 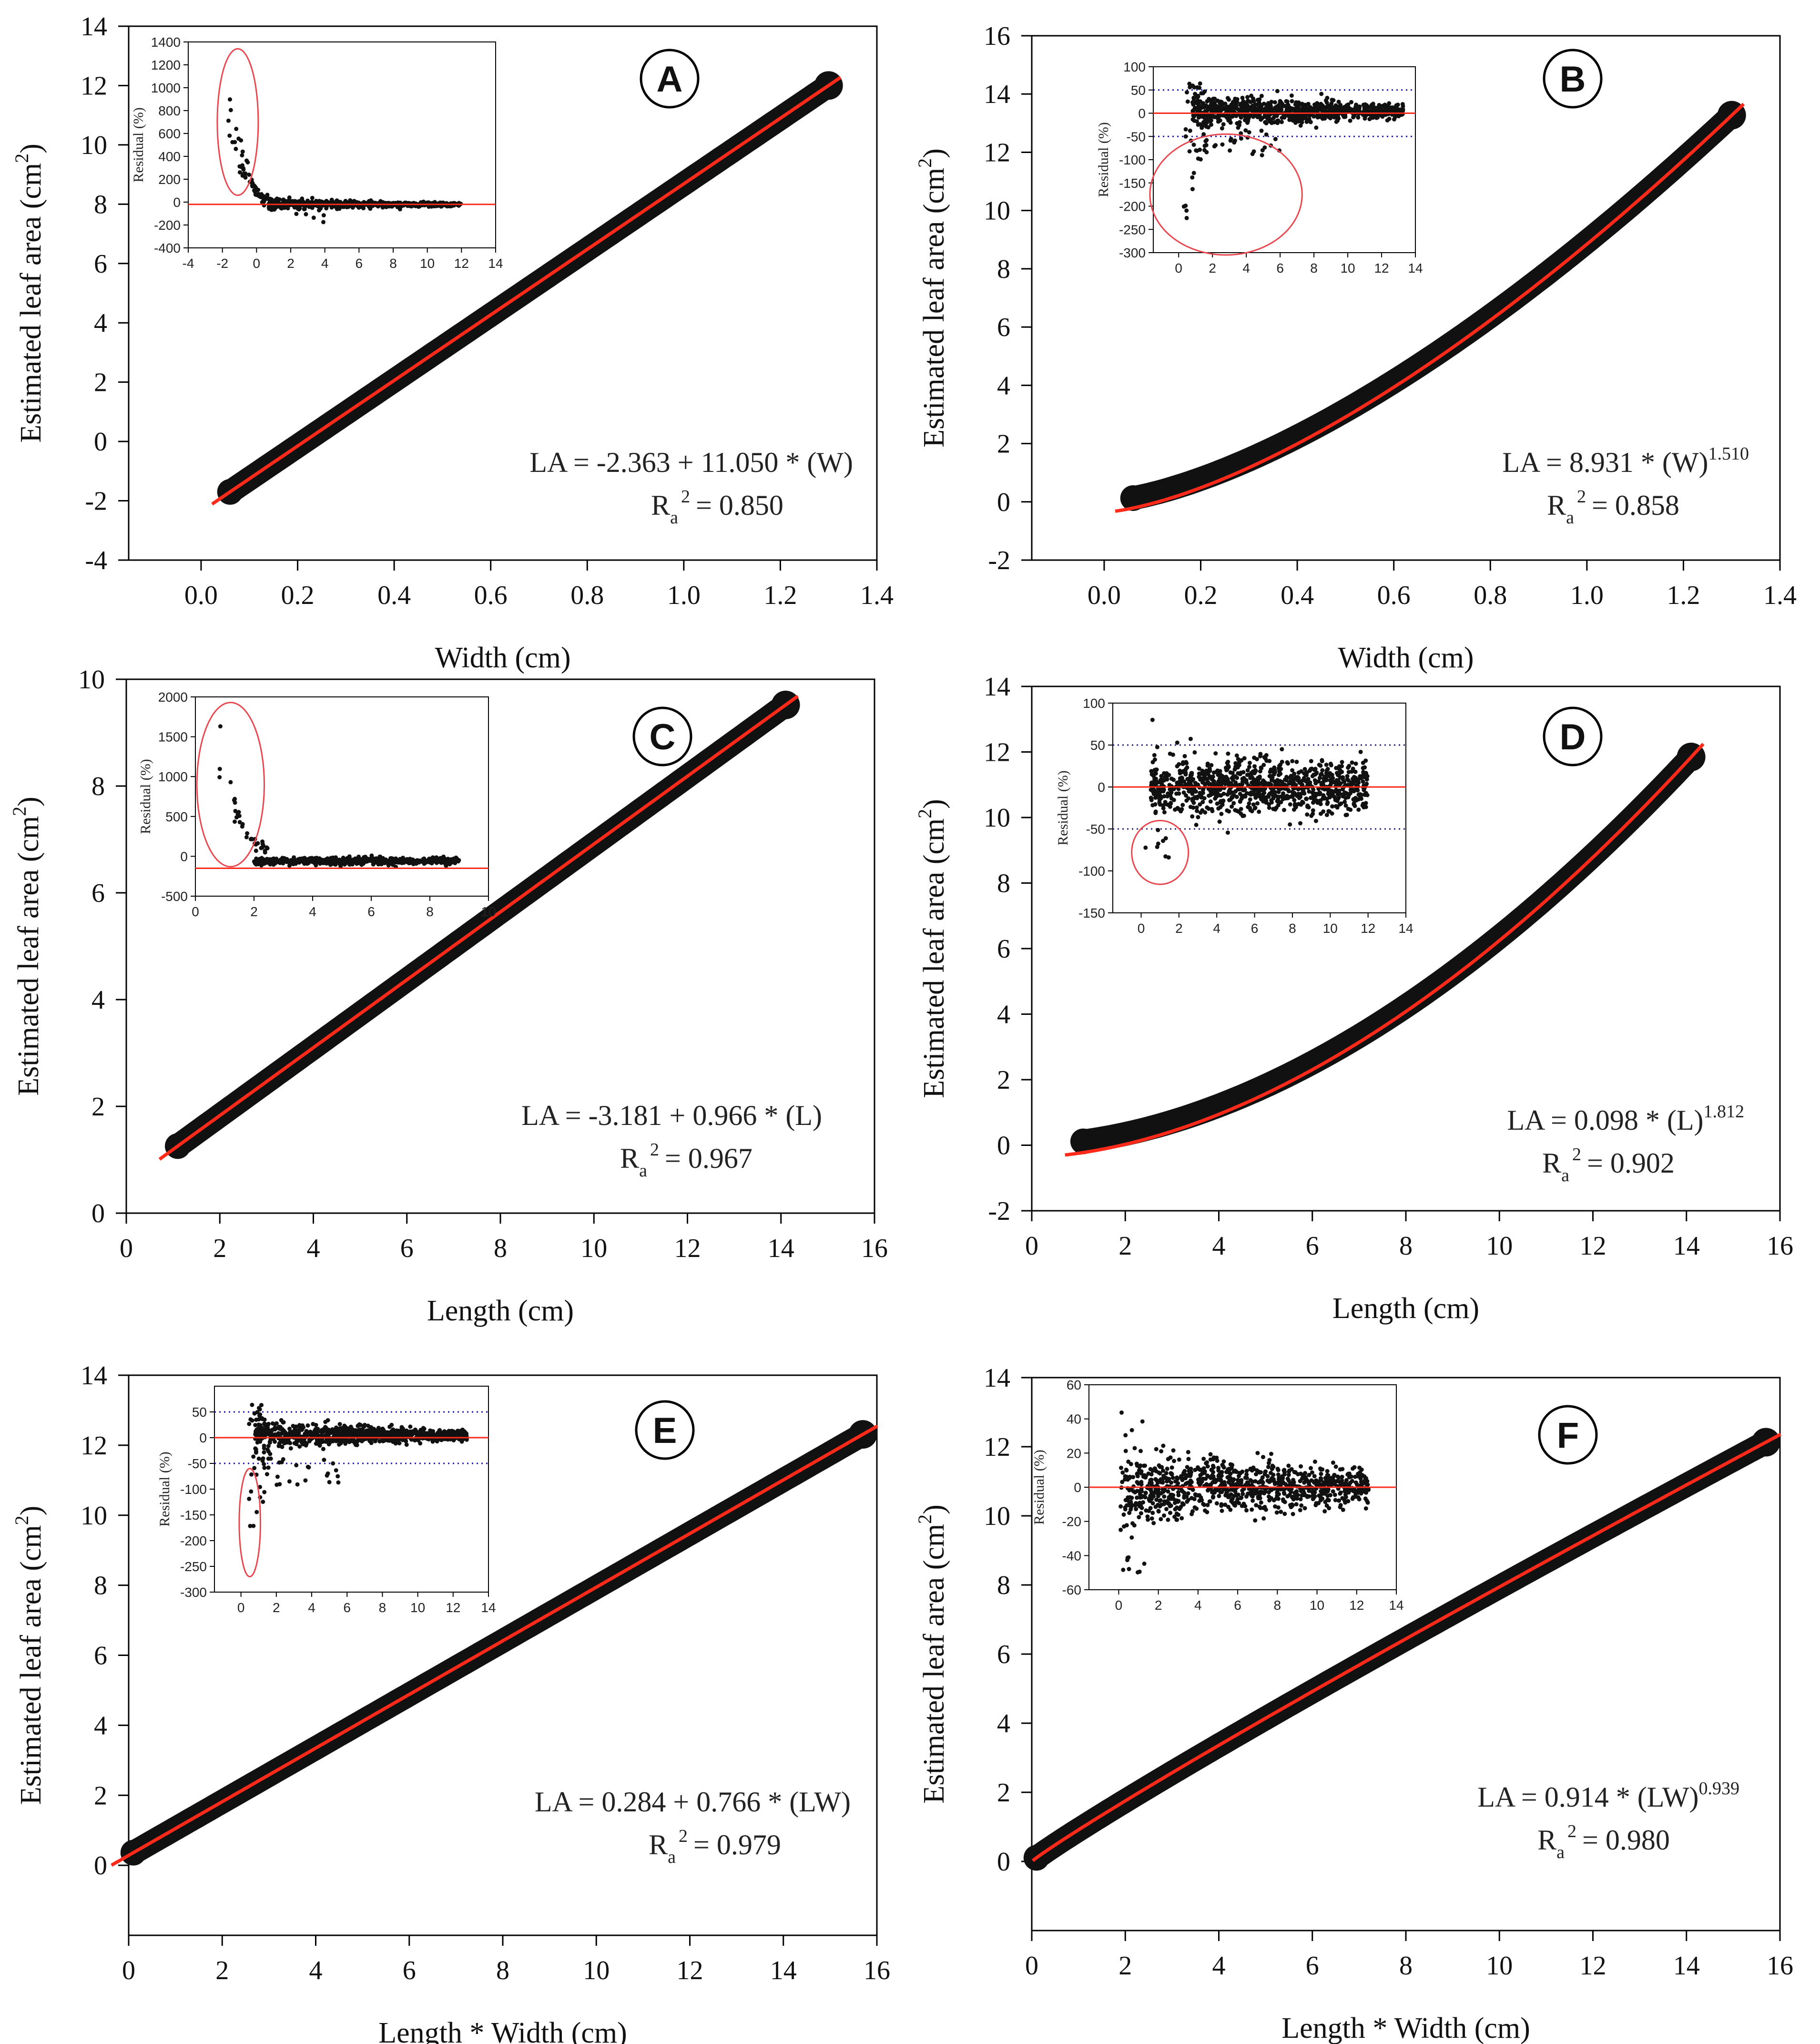 What do you see at coordinates (999, 1211) in the screenshot?
I see `y-tick-label: -2` at bounding box center [999, 1211].